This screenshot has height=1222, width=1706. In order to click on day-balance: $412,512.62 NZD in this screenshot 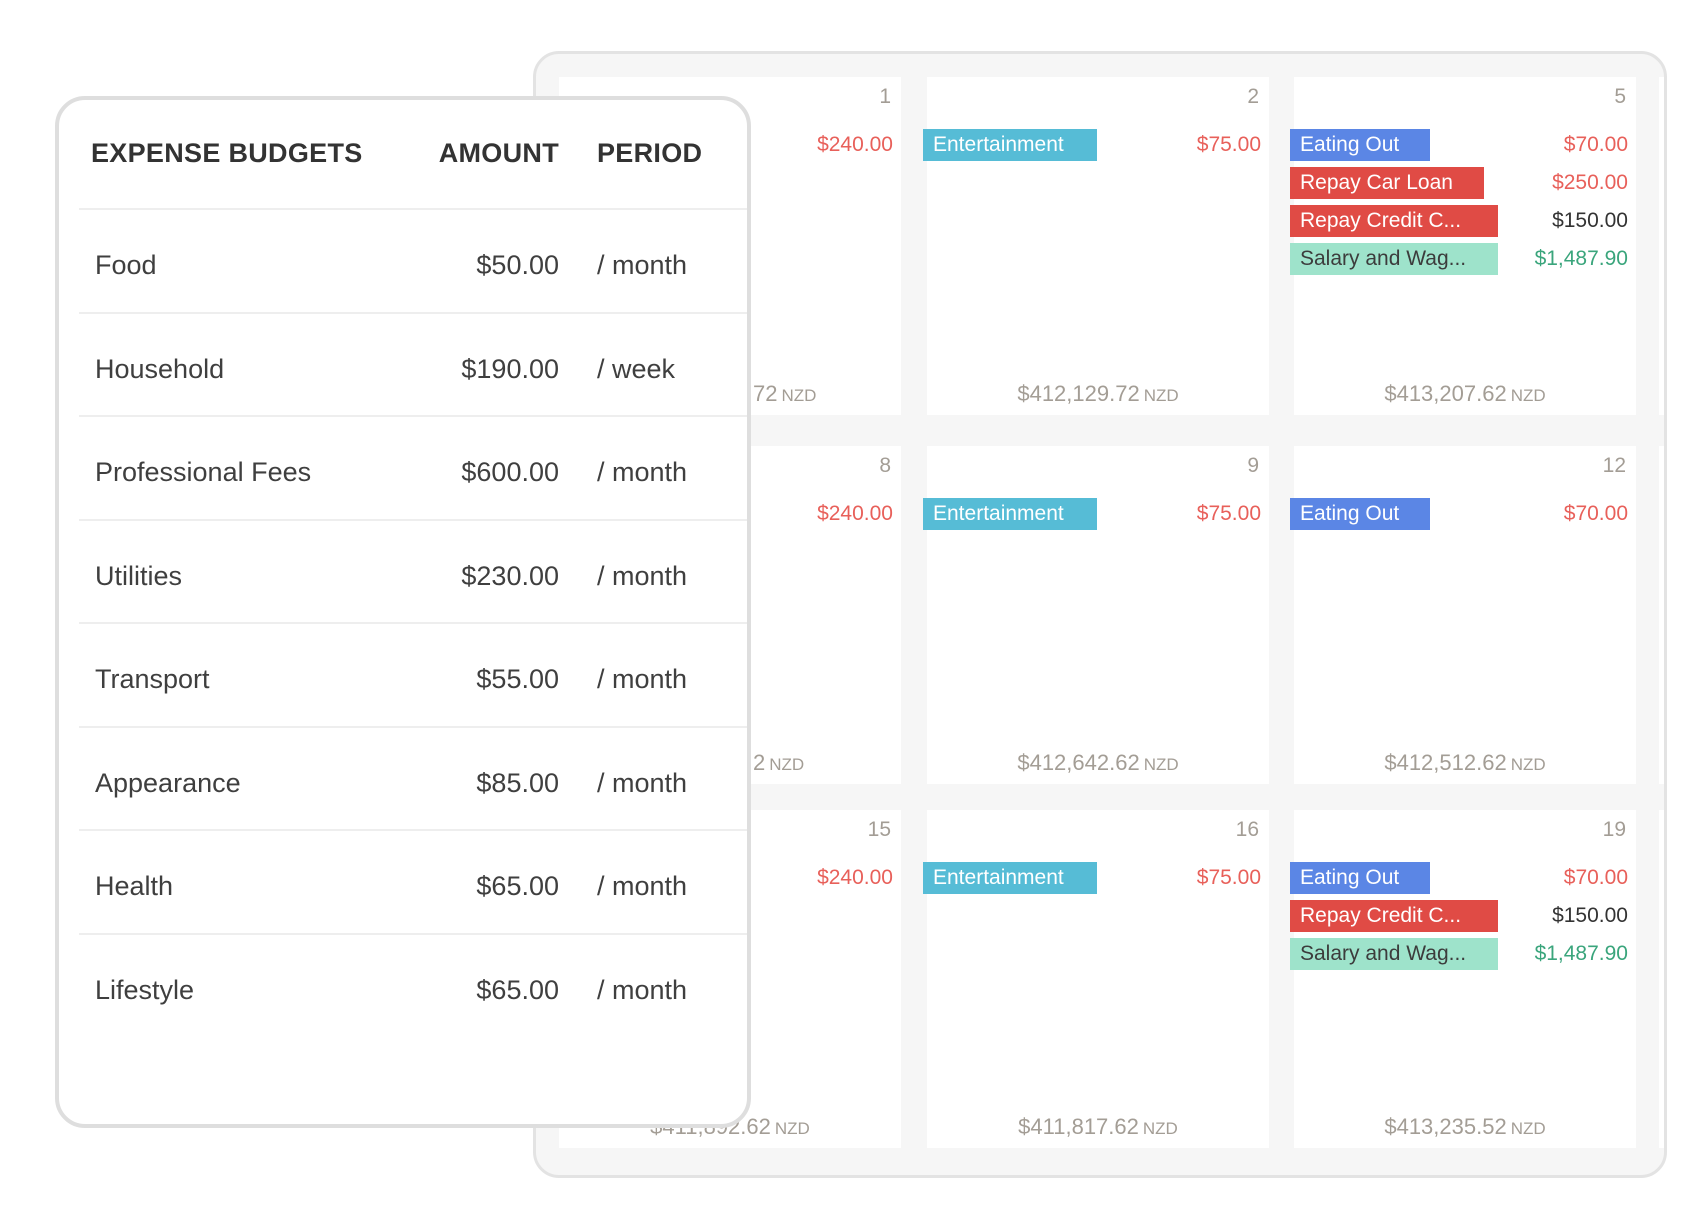, I will do `click(1465, 763)`.